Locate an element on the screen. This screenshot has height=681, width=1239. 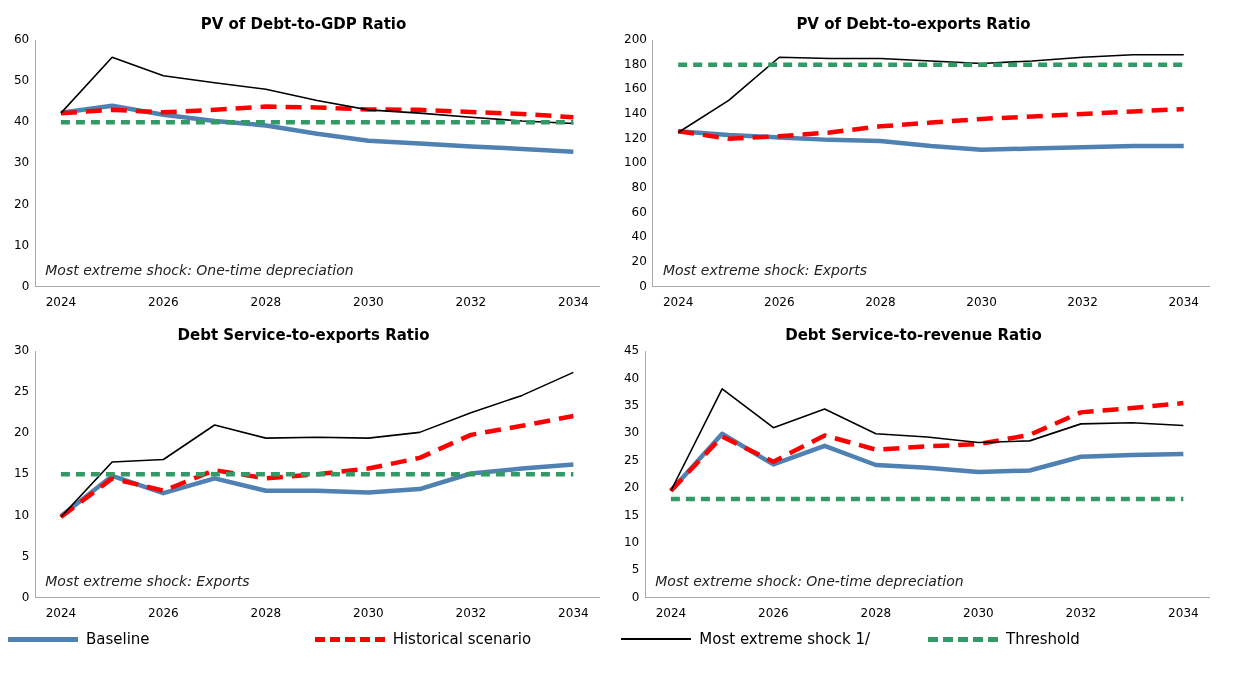
y-tick-label: 120 is located at coordinates (635, 137).